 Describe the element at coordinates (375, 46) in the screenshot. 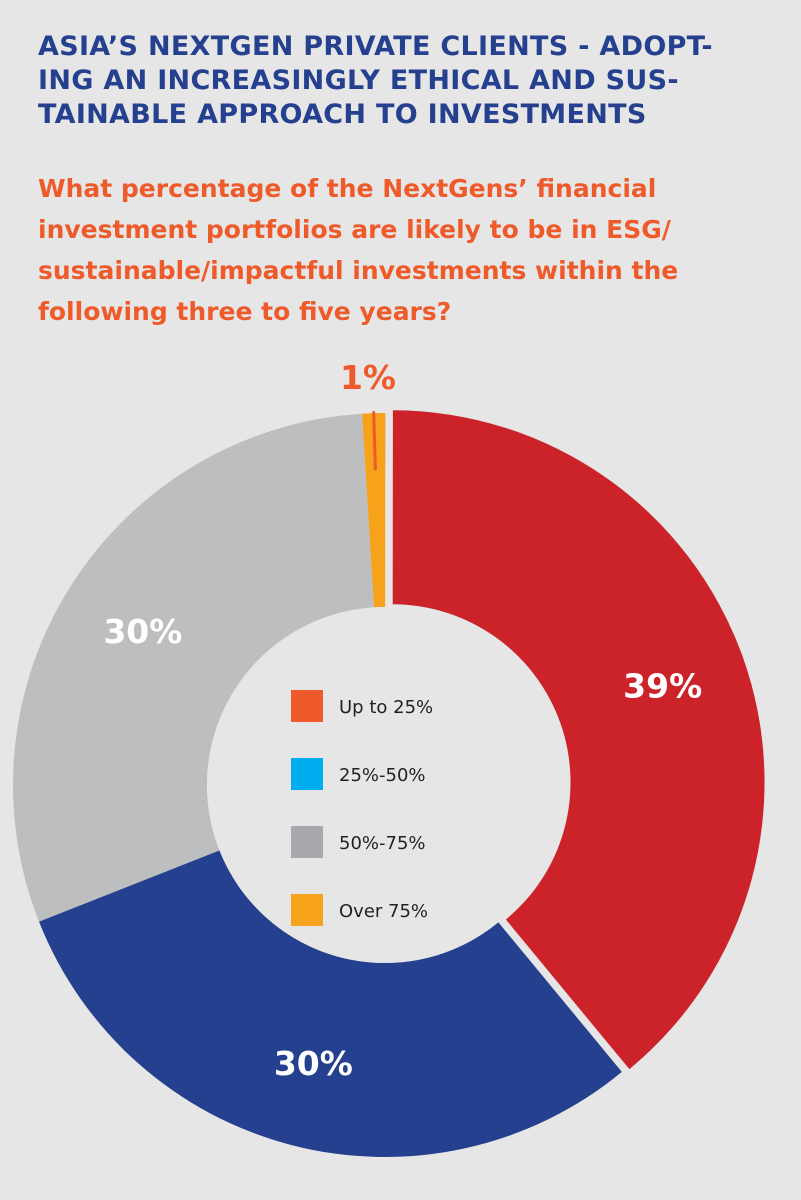

I see `title-line: ASIA’S NEXTGEN PRIVATE CLIENTS - ADOPT-` at that location.